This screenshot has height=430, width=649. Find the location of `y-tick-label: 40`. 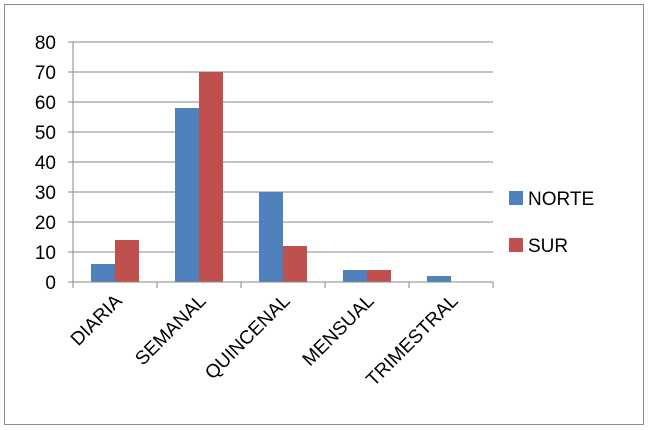

y-tick-label: 40 is located at coordinates (45, 163).